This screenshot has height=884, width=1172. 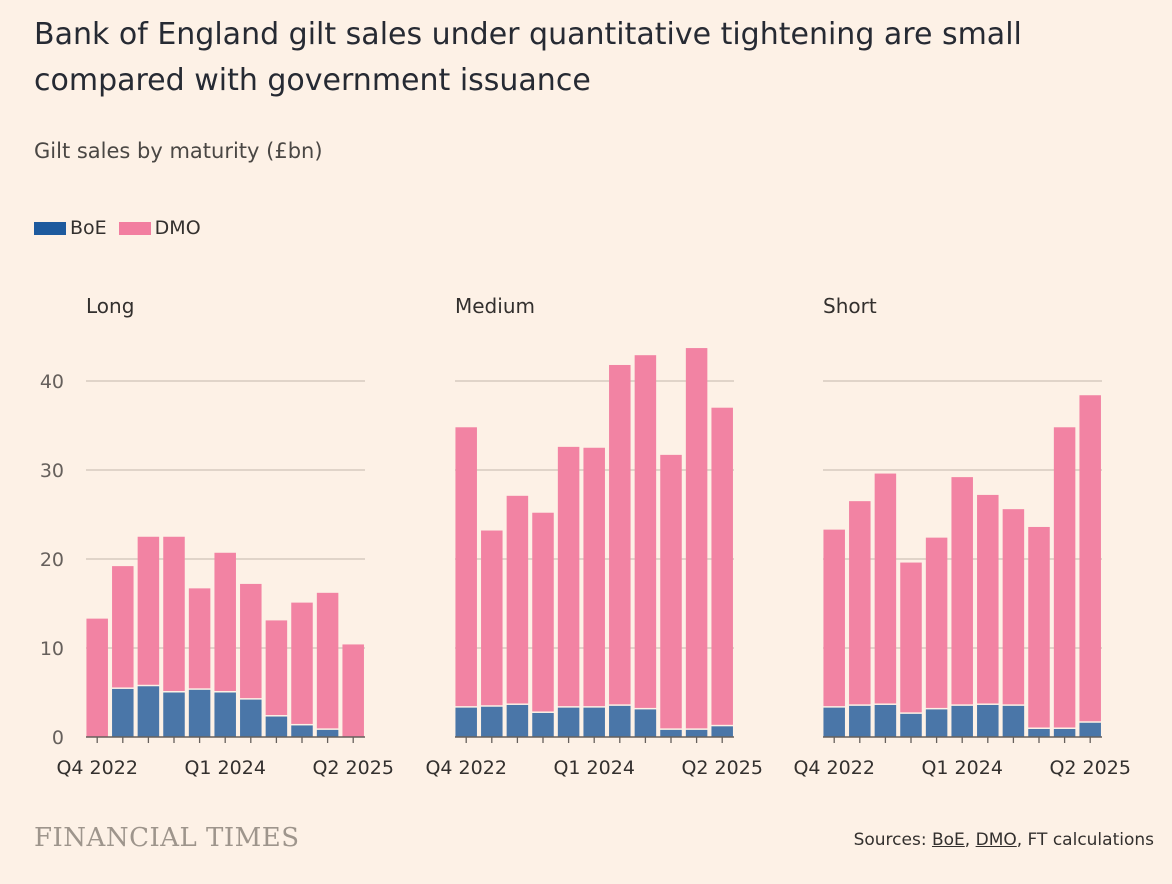 What do you see at coordinates (50, 228) in the screenshot?
I see `legend-swatch-boe` at bounding box center [50, 228].